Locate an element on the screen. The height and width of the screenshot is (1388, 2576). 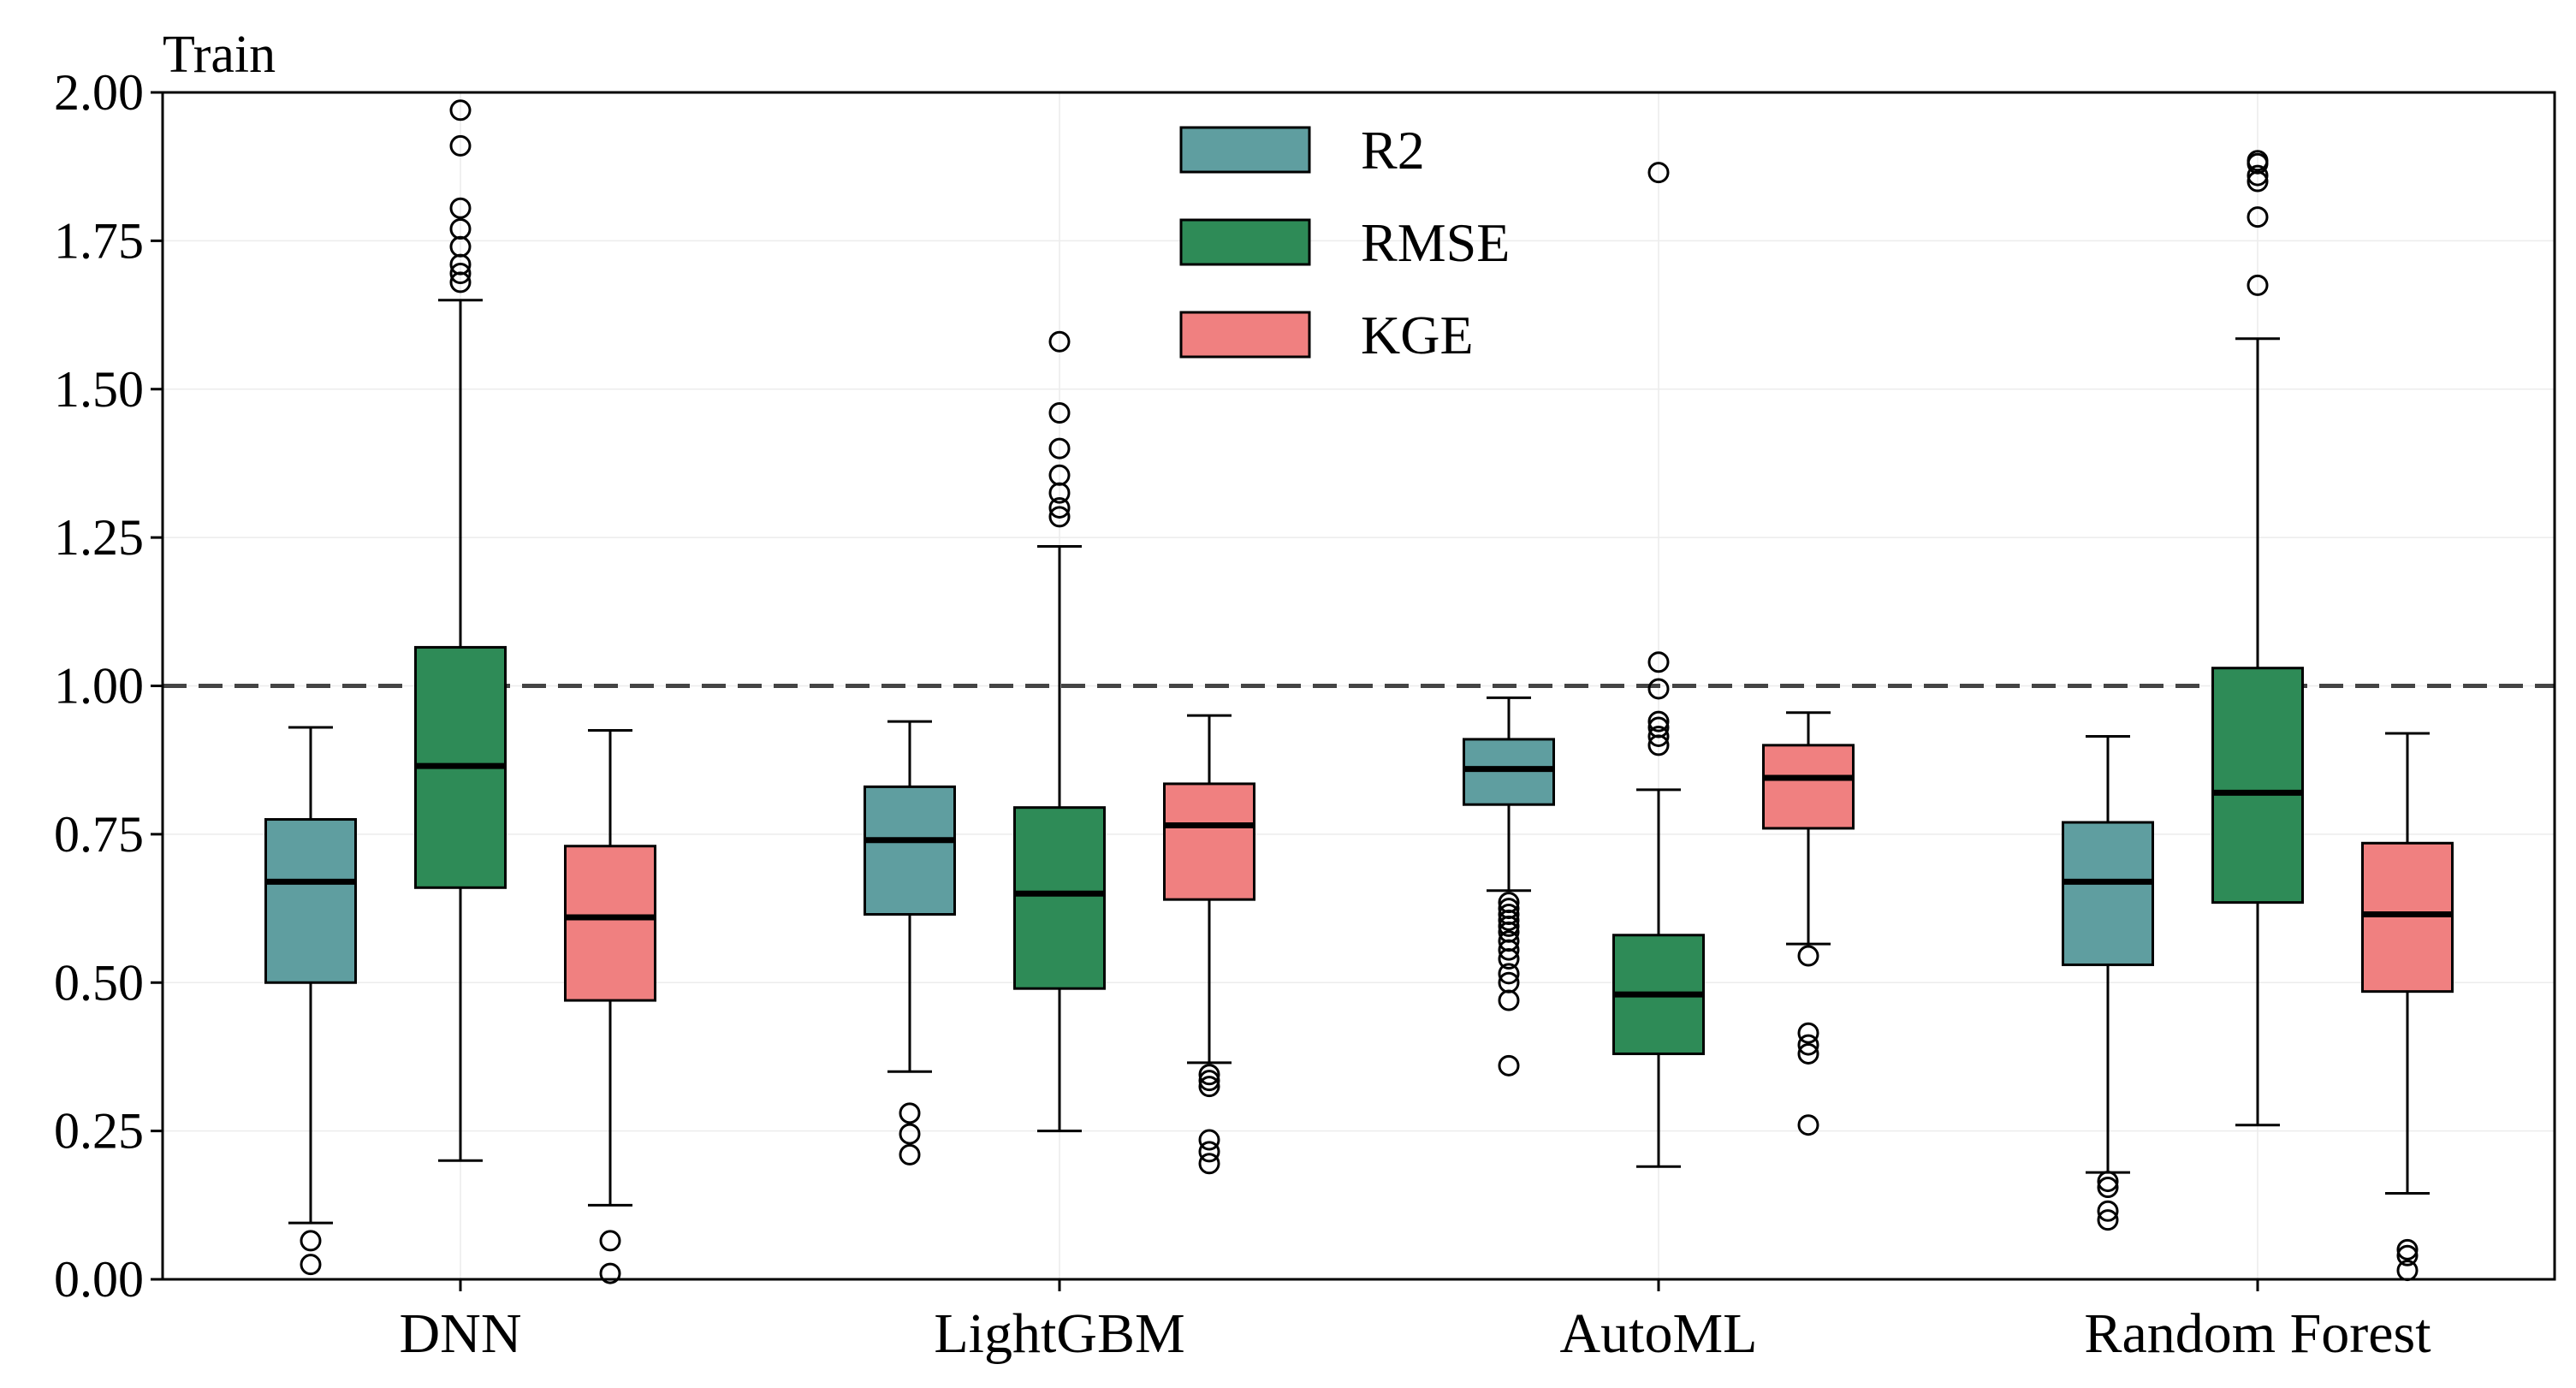
box-r2-automl is located at coordinates (1509, 886).